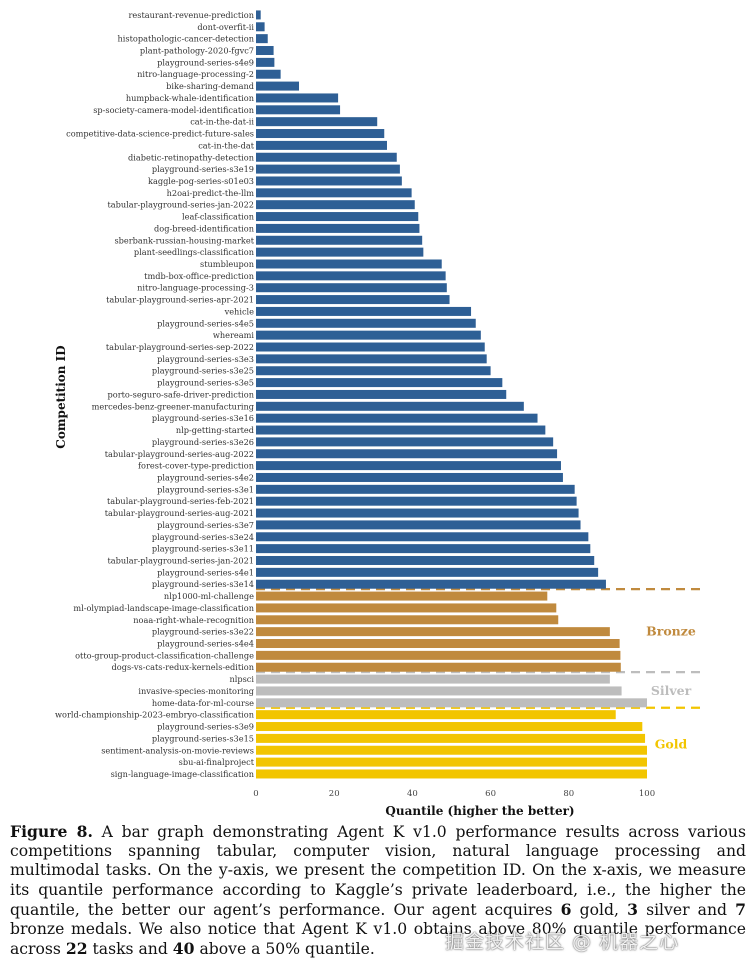 The image size is (753, 980). What do you see at coordinates (397, 418) in the screenshot?
I see `bar-playground-series-s3e16` at bounding box center [397, 418].